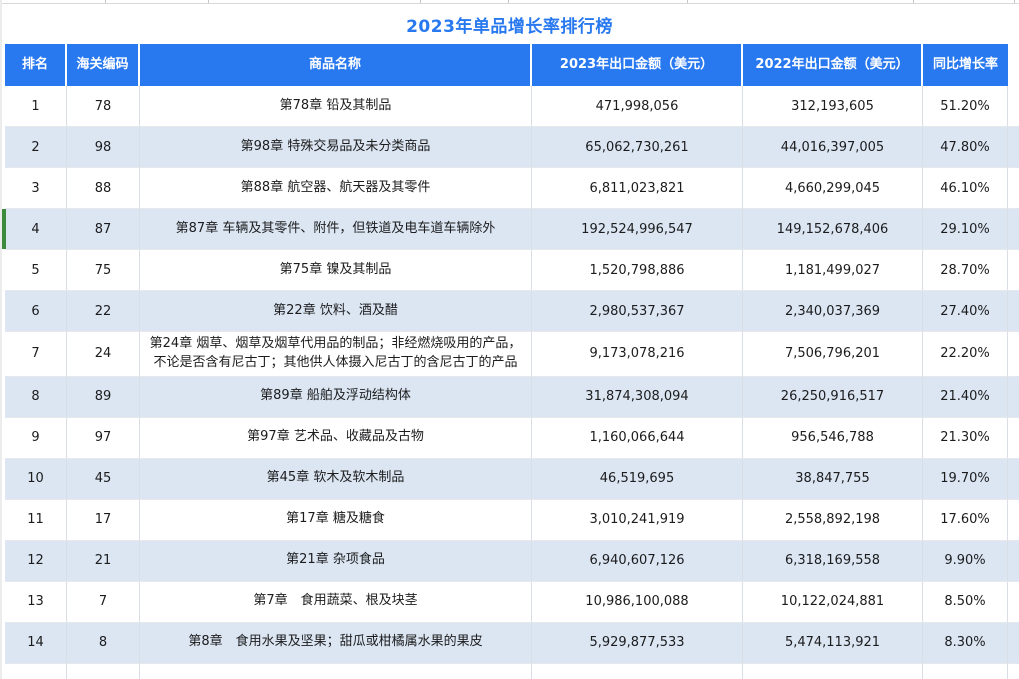 The image size is (1019, 679). Describe the element at coordinates (965, 229) in the screenshot. I see `cell-growth: 29.10%` at that location.